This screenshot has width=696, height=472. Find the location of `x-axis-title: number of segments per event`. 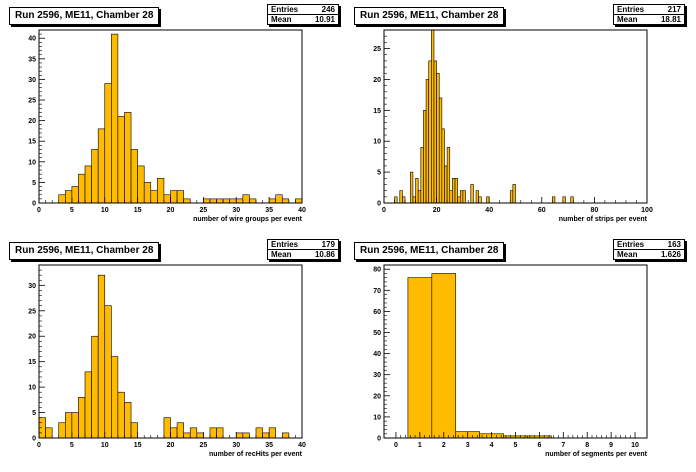

x-axis-title: number of segments per event is located at coordinates (596, 454).